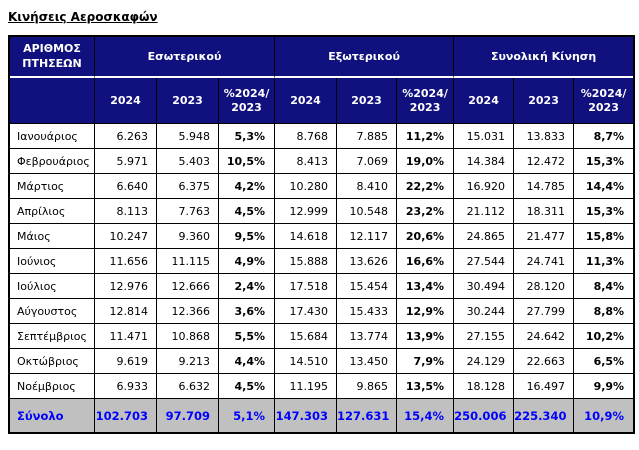 The width and height of the screenshot is (639, 450). Describe the element at coordinates (544, 415) in the screenshot. I see `total-value-cell: 225.340` at that location.